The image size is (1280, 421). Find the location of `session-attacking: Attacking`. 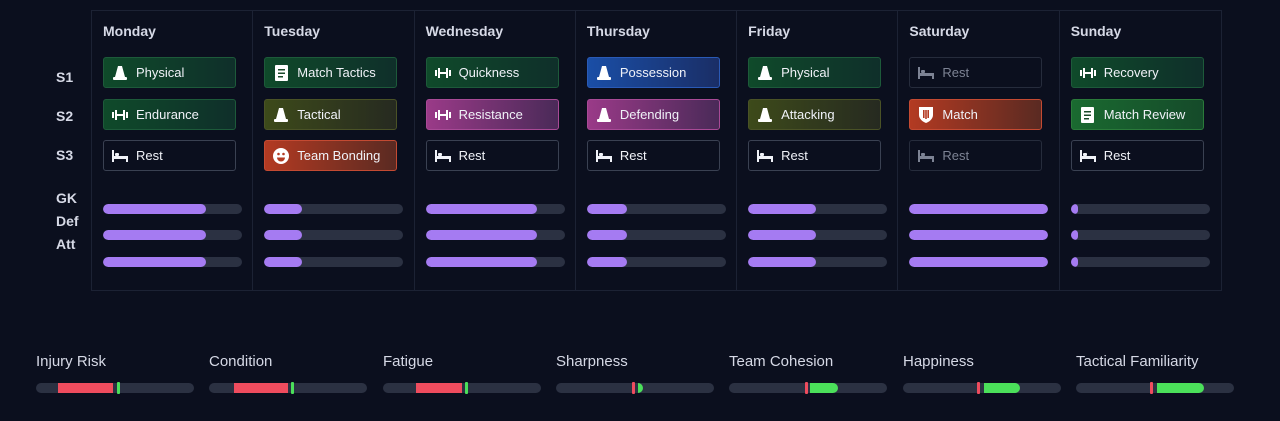

session-attacking: Attacking is located at coordinates (815, 114).